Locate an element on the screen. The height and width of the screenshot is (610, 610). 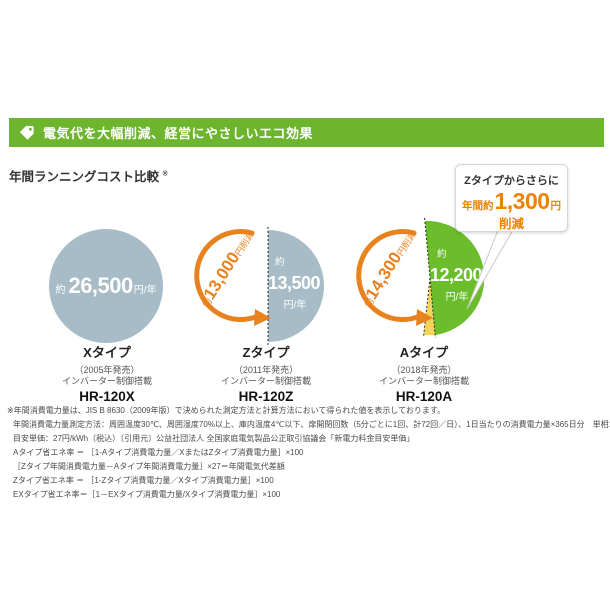
x-type-model: HR-120X is located at coordinates (107, 396).